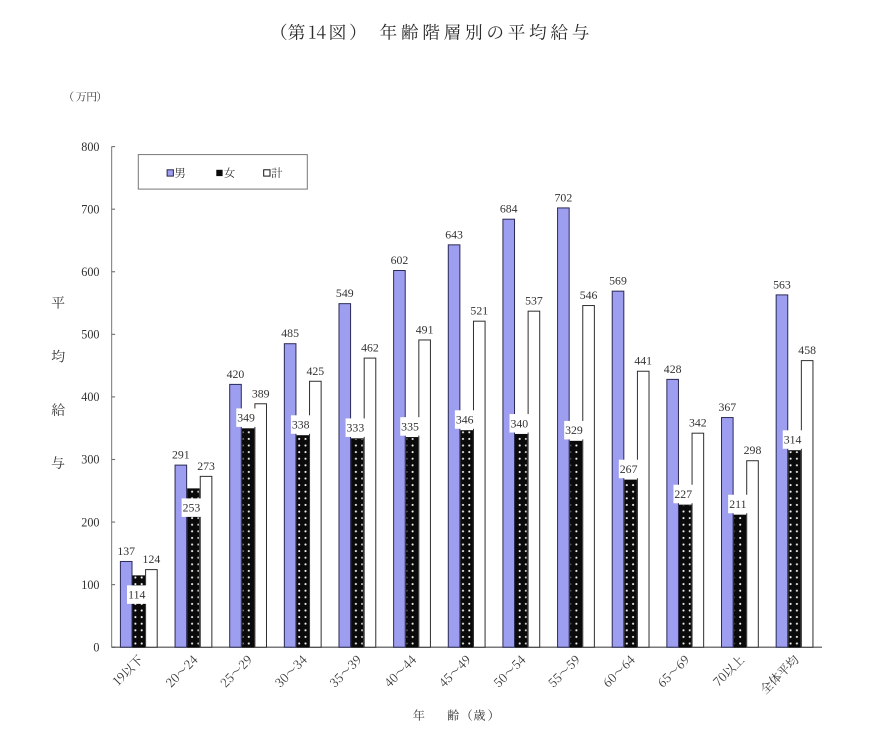  Describe the element at coordinates (370, 348) in the screenshot. I see `svg-text: 462` at that location.